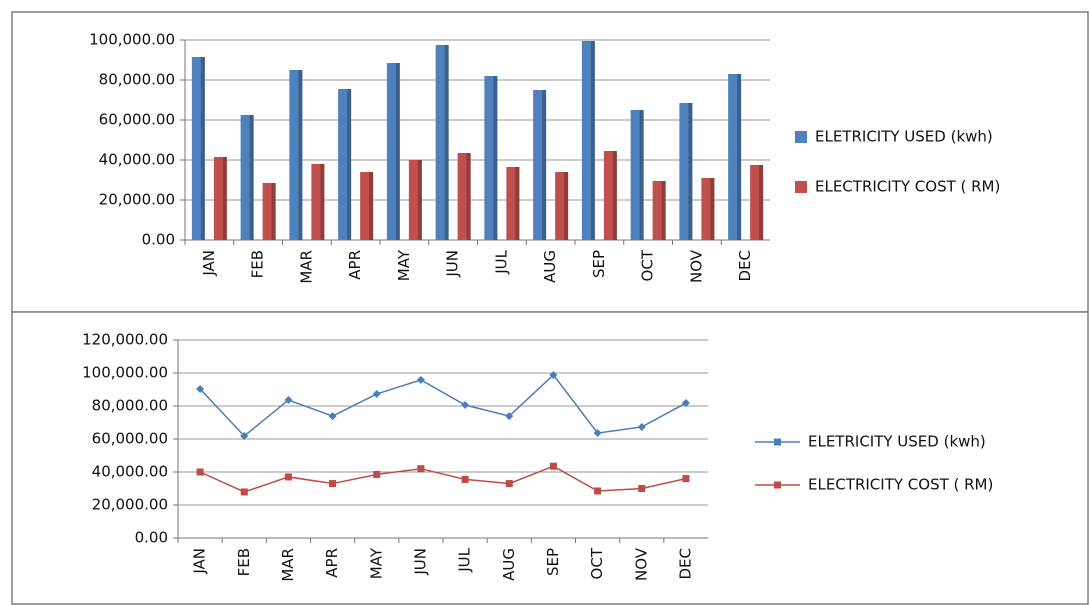 The height and width of the screenshot is (605, 1089). What do you see at coordinates (137, 120) in the screenshot?
I see `y-tick-label: 60,000.00` at bounding box center [137, 120].